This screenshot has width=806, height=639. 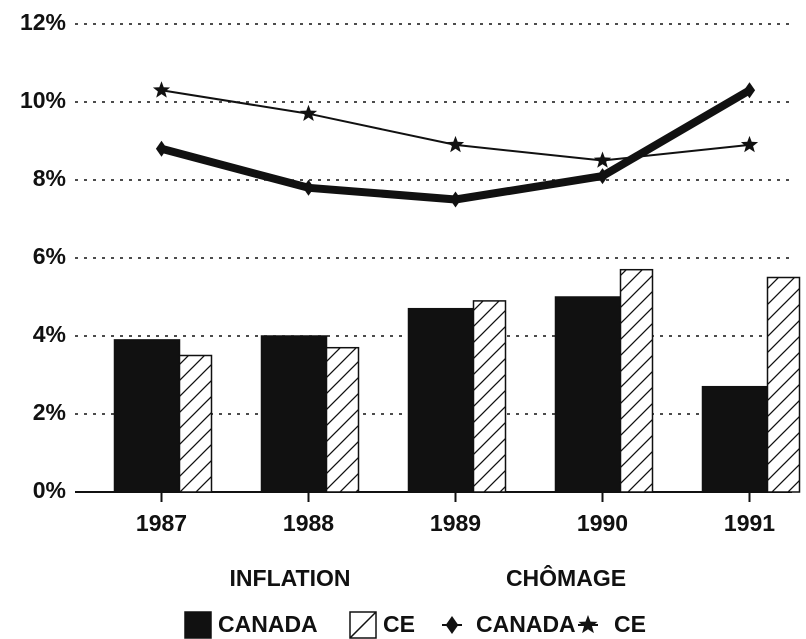 I want to click on y-tick-label: 0%, so click(x=49, y=490).